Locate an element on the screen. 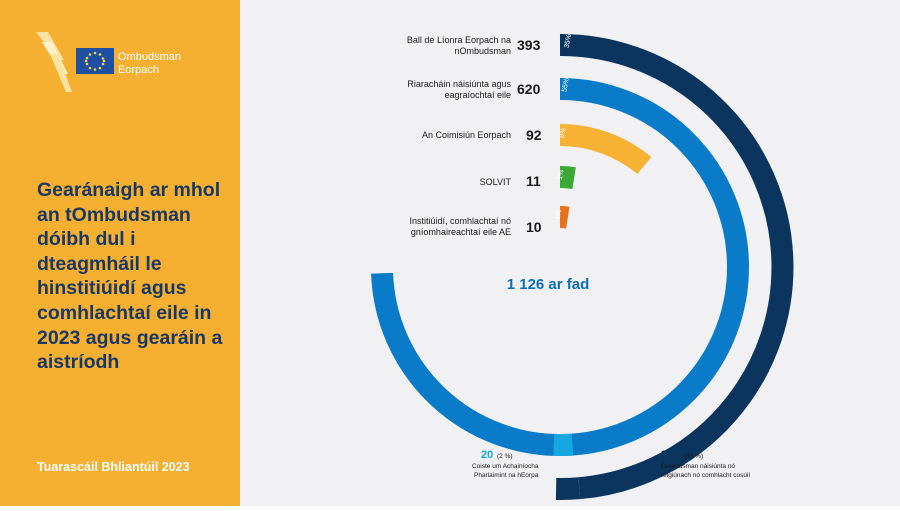 This screenshot has height=511, width=900. sub-percent-national-ombudsman: (33 %) is located at coordinates (693, 456).